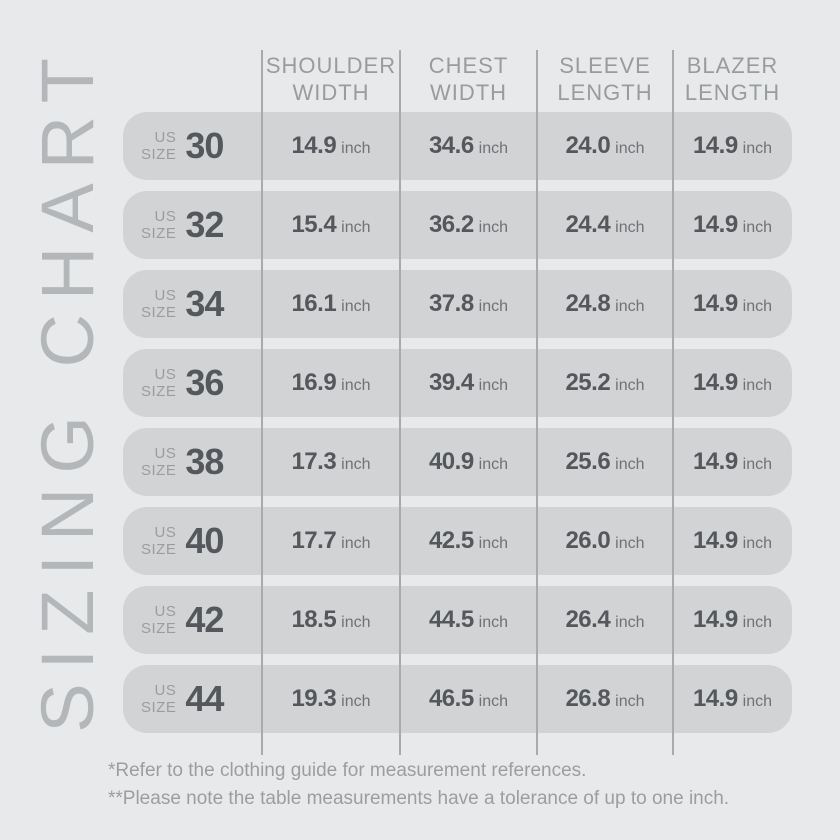 This screenshot has width=840, height=840. I want to click on measurement-value: 17.3, so click(314, 461).